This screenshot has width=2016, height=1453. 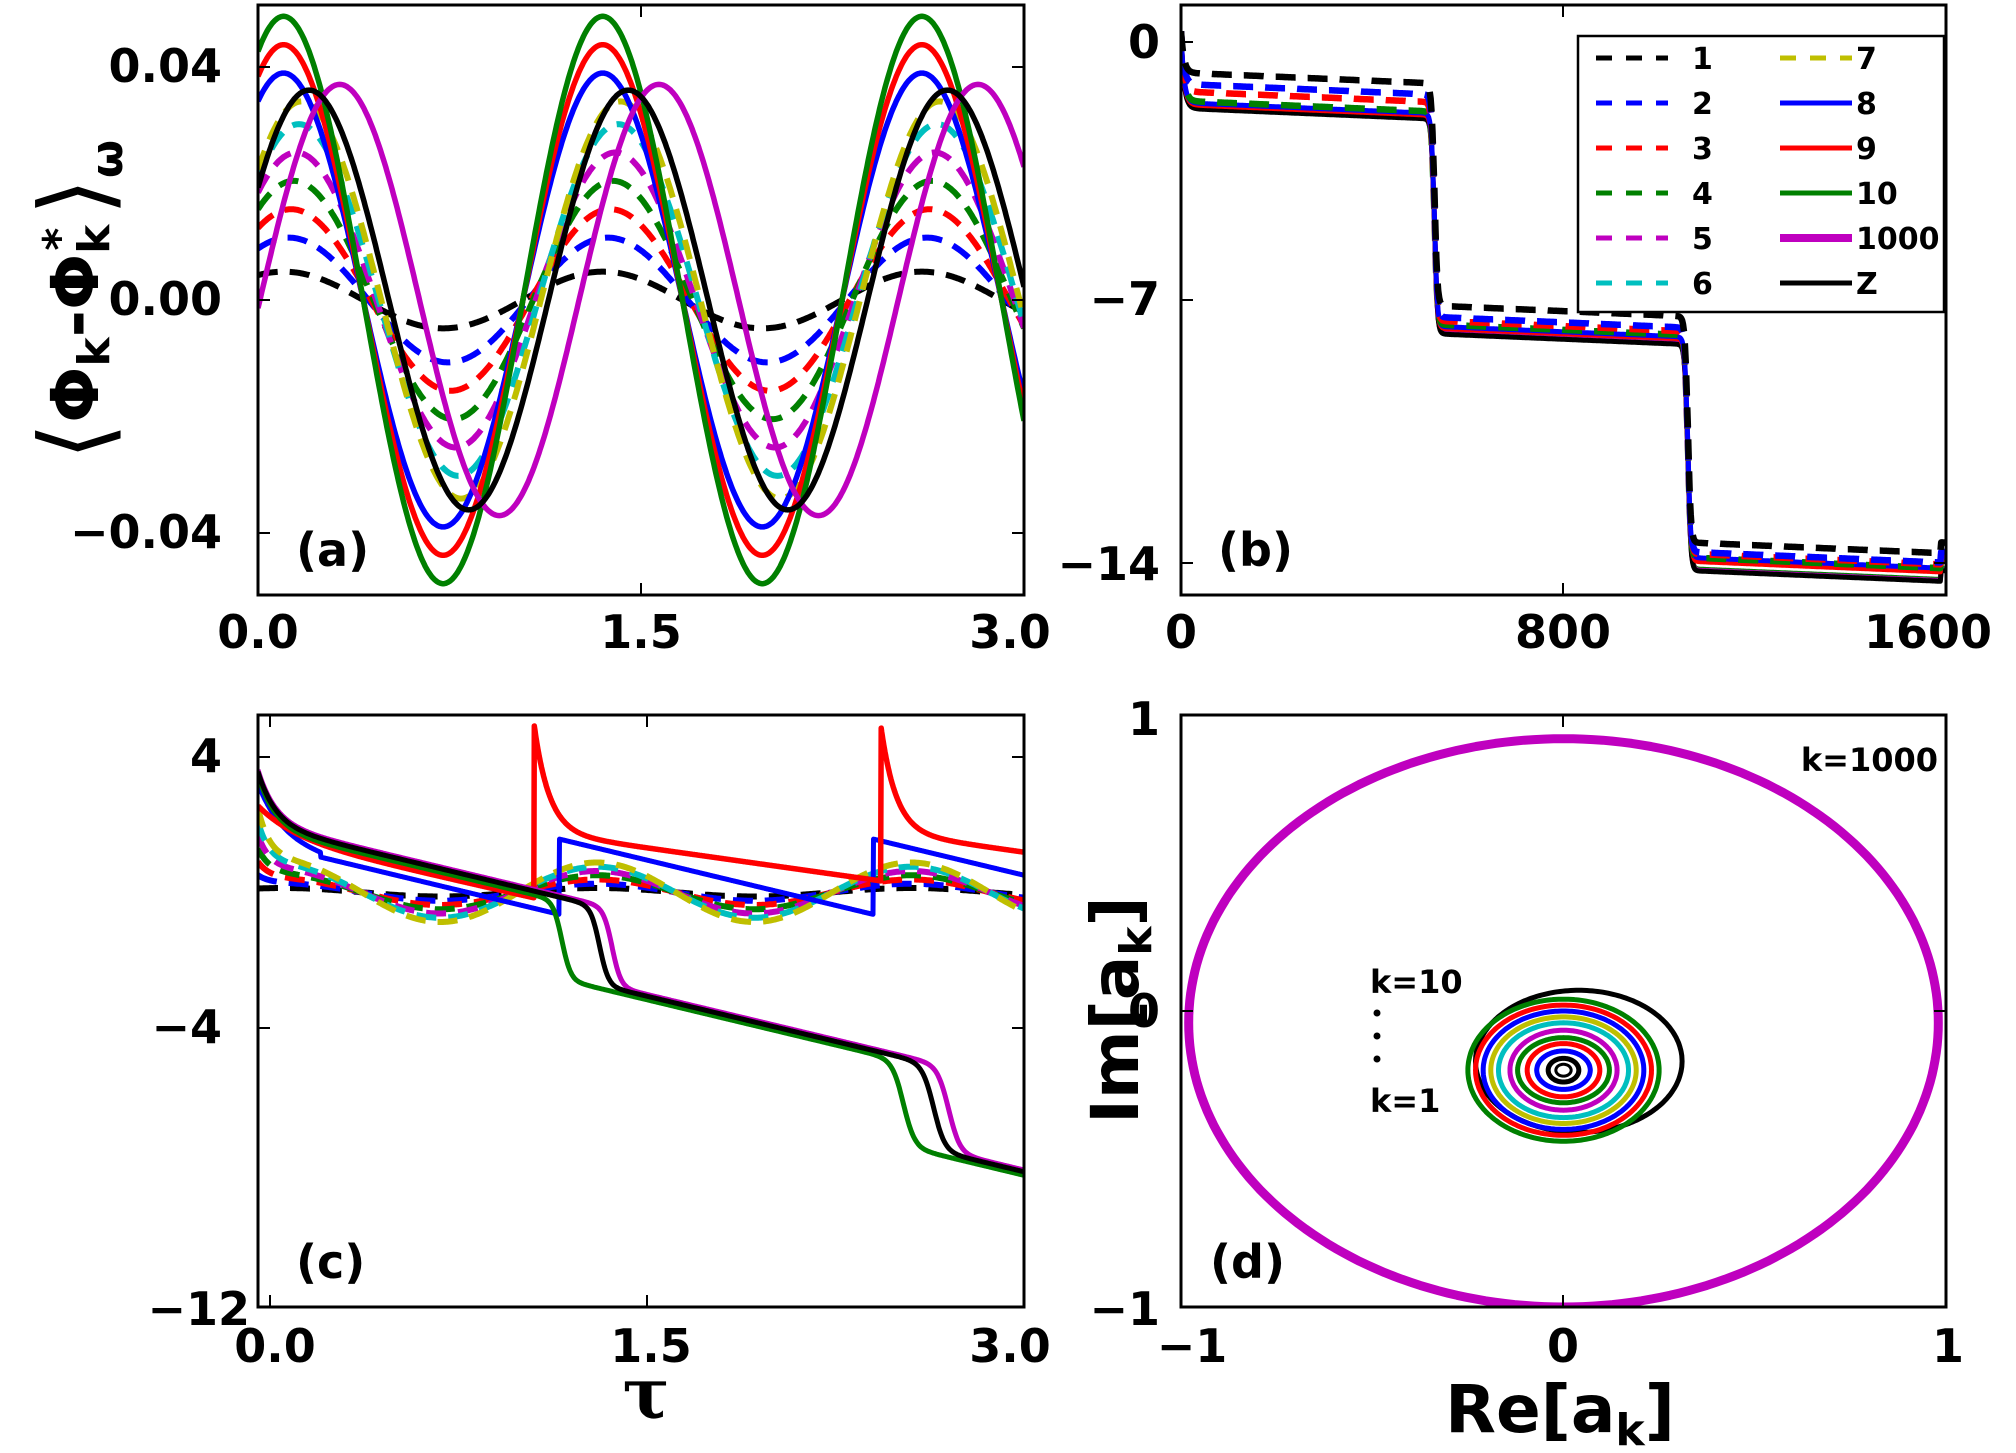 What do you see at coordinates (1010, 632) in the screenshot?
I see `tick-a-x-2: 3.0` at bounding box center [1010, 632].